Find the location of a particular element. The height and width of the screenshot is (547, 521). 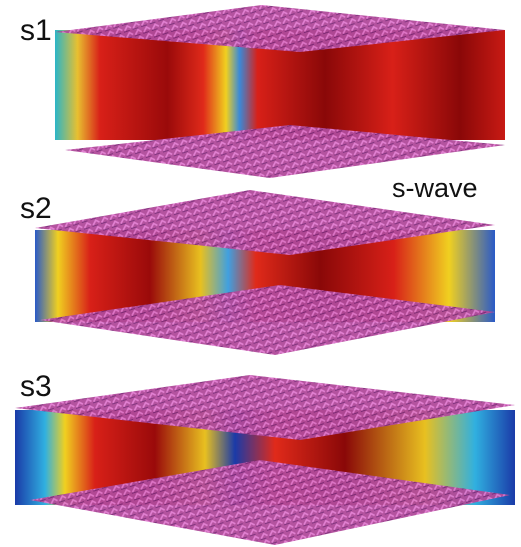

panel-label: s1 is located at coordinates (36, 30).